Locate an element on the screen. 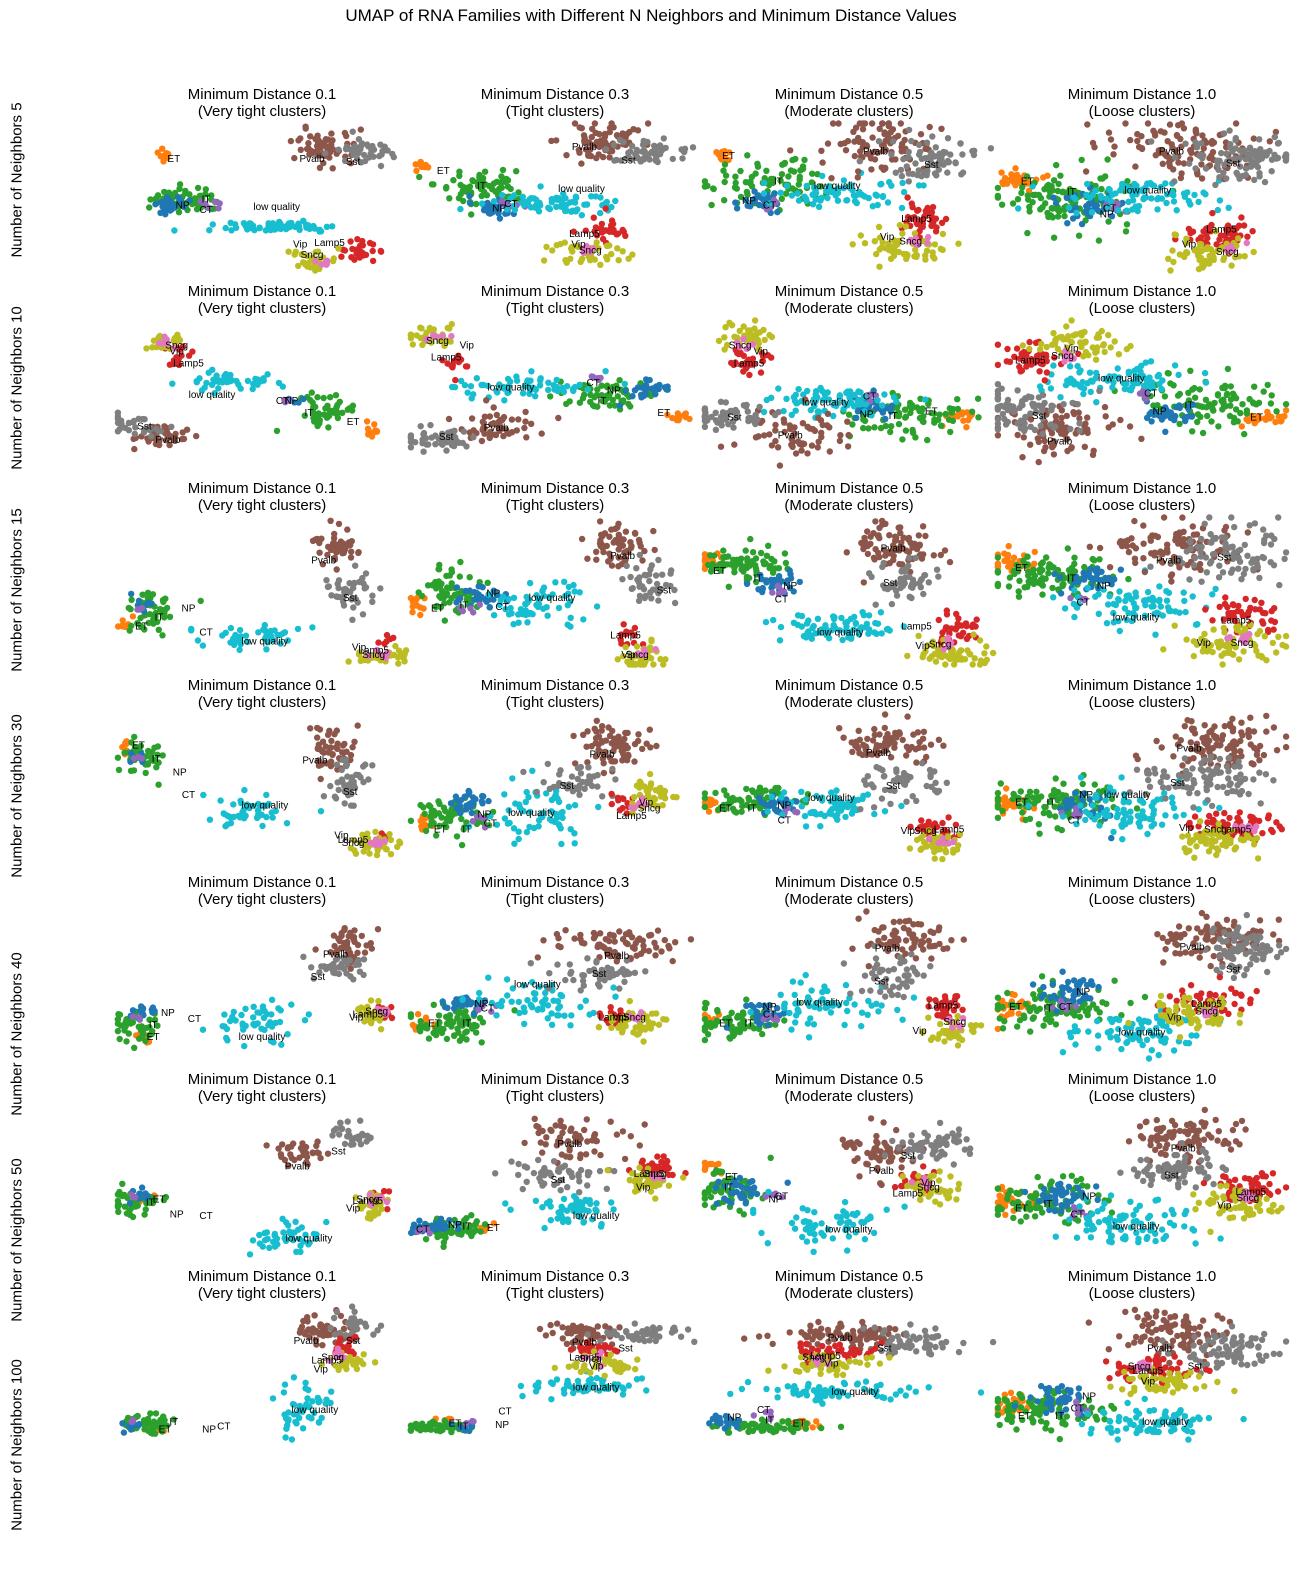  cluster-label: Sst is located at coordinates (628, 161).